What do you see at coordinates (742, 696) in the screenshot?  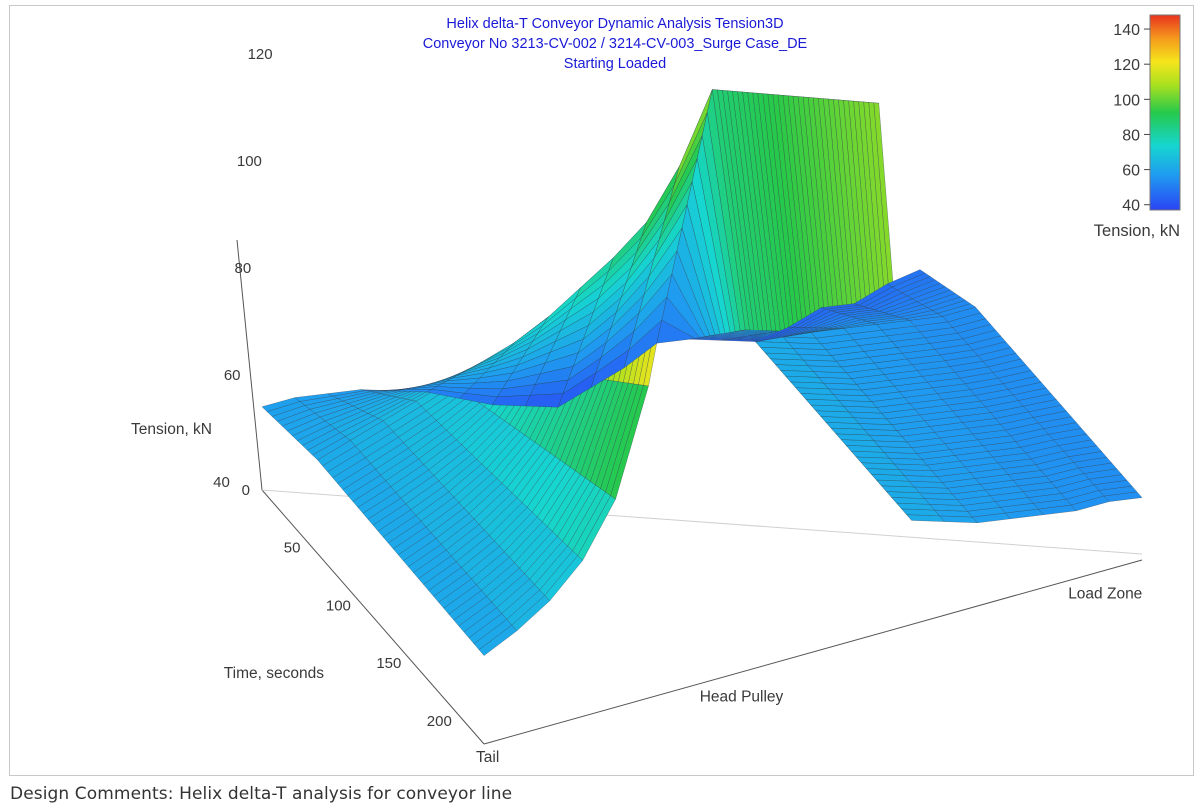 I see `conveyor-position-label: Head Pulley` at bounding box center [742, 696].